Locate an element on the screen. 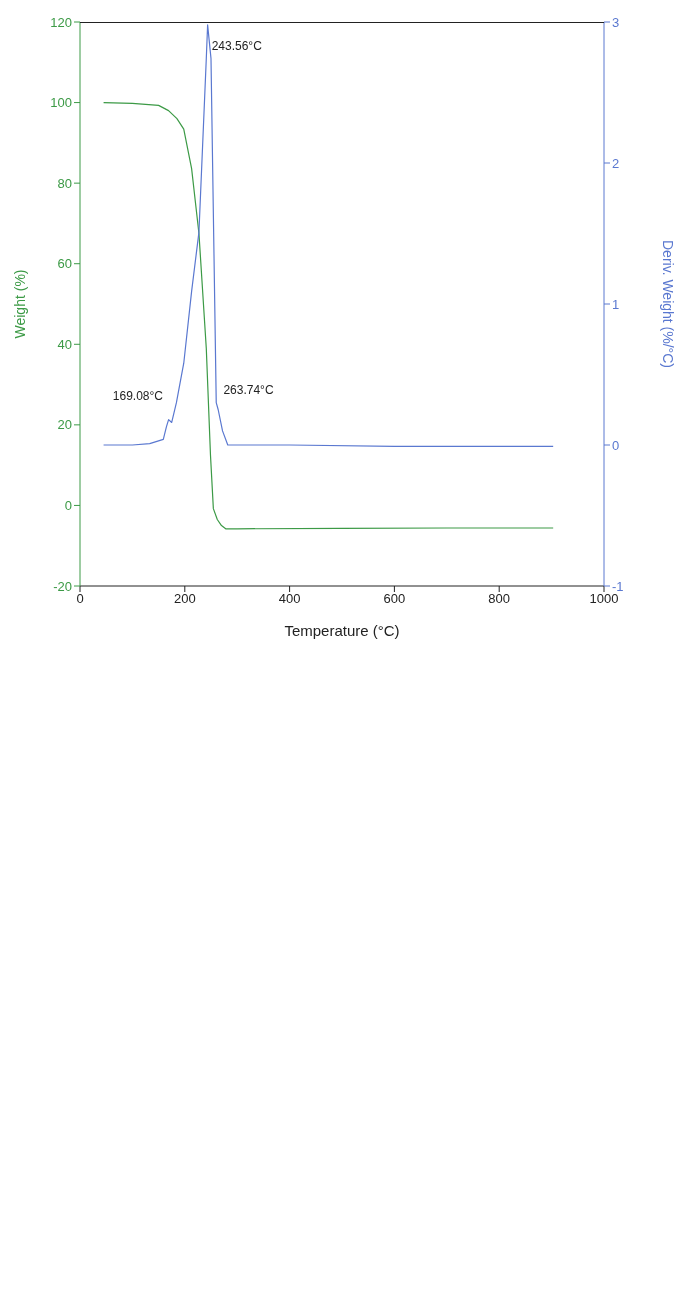 This screenshot has width=688, height=1294. y2-tick-label: 3 is located at coordinates (616, 22).